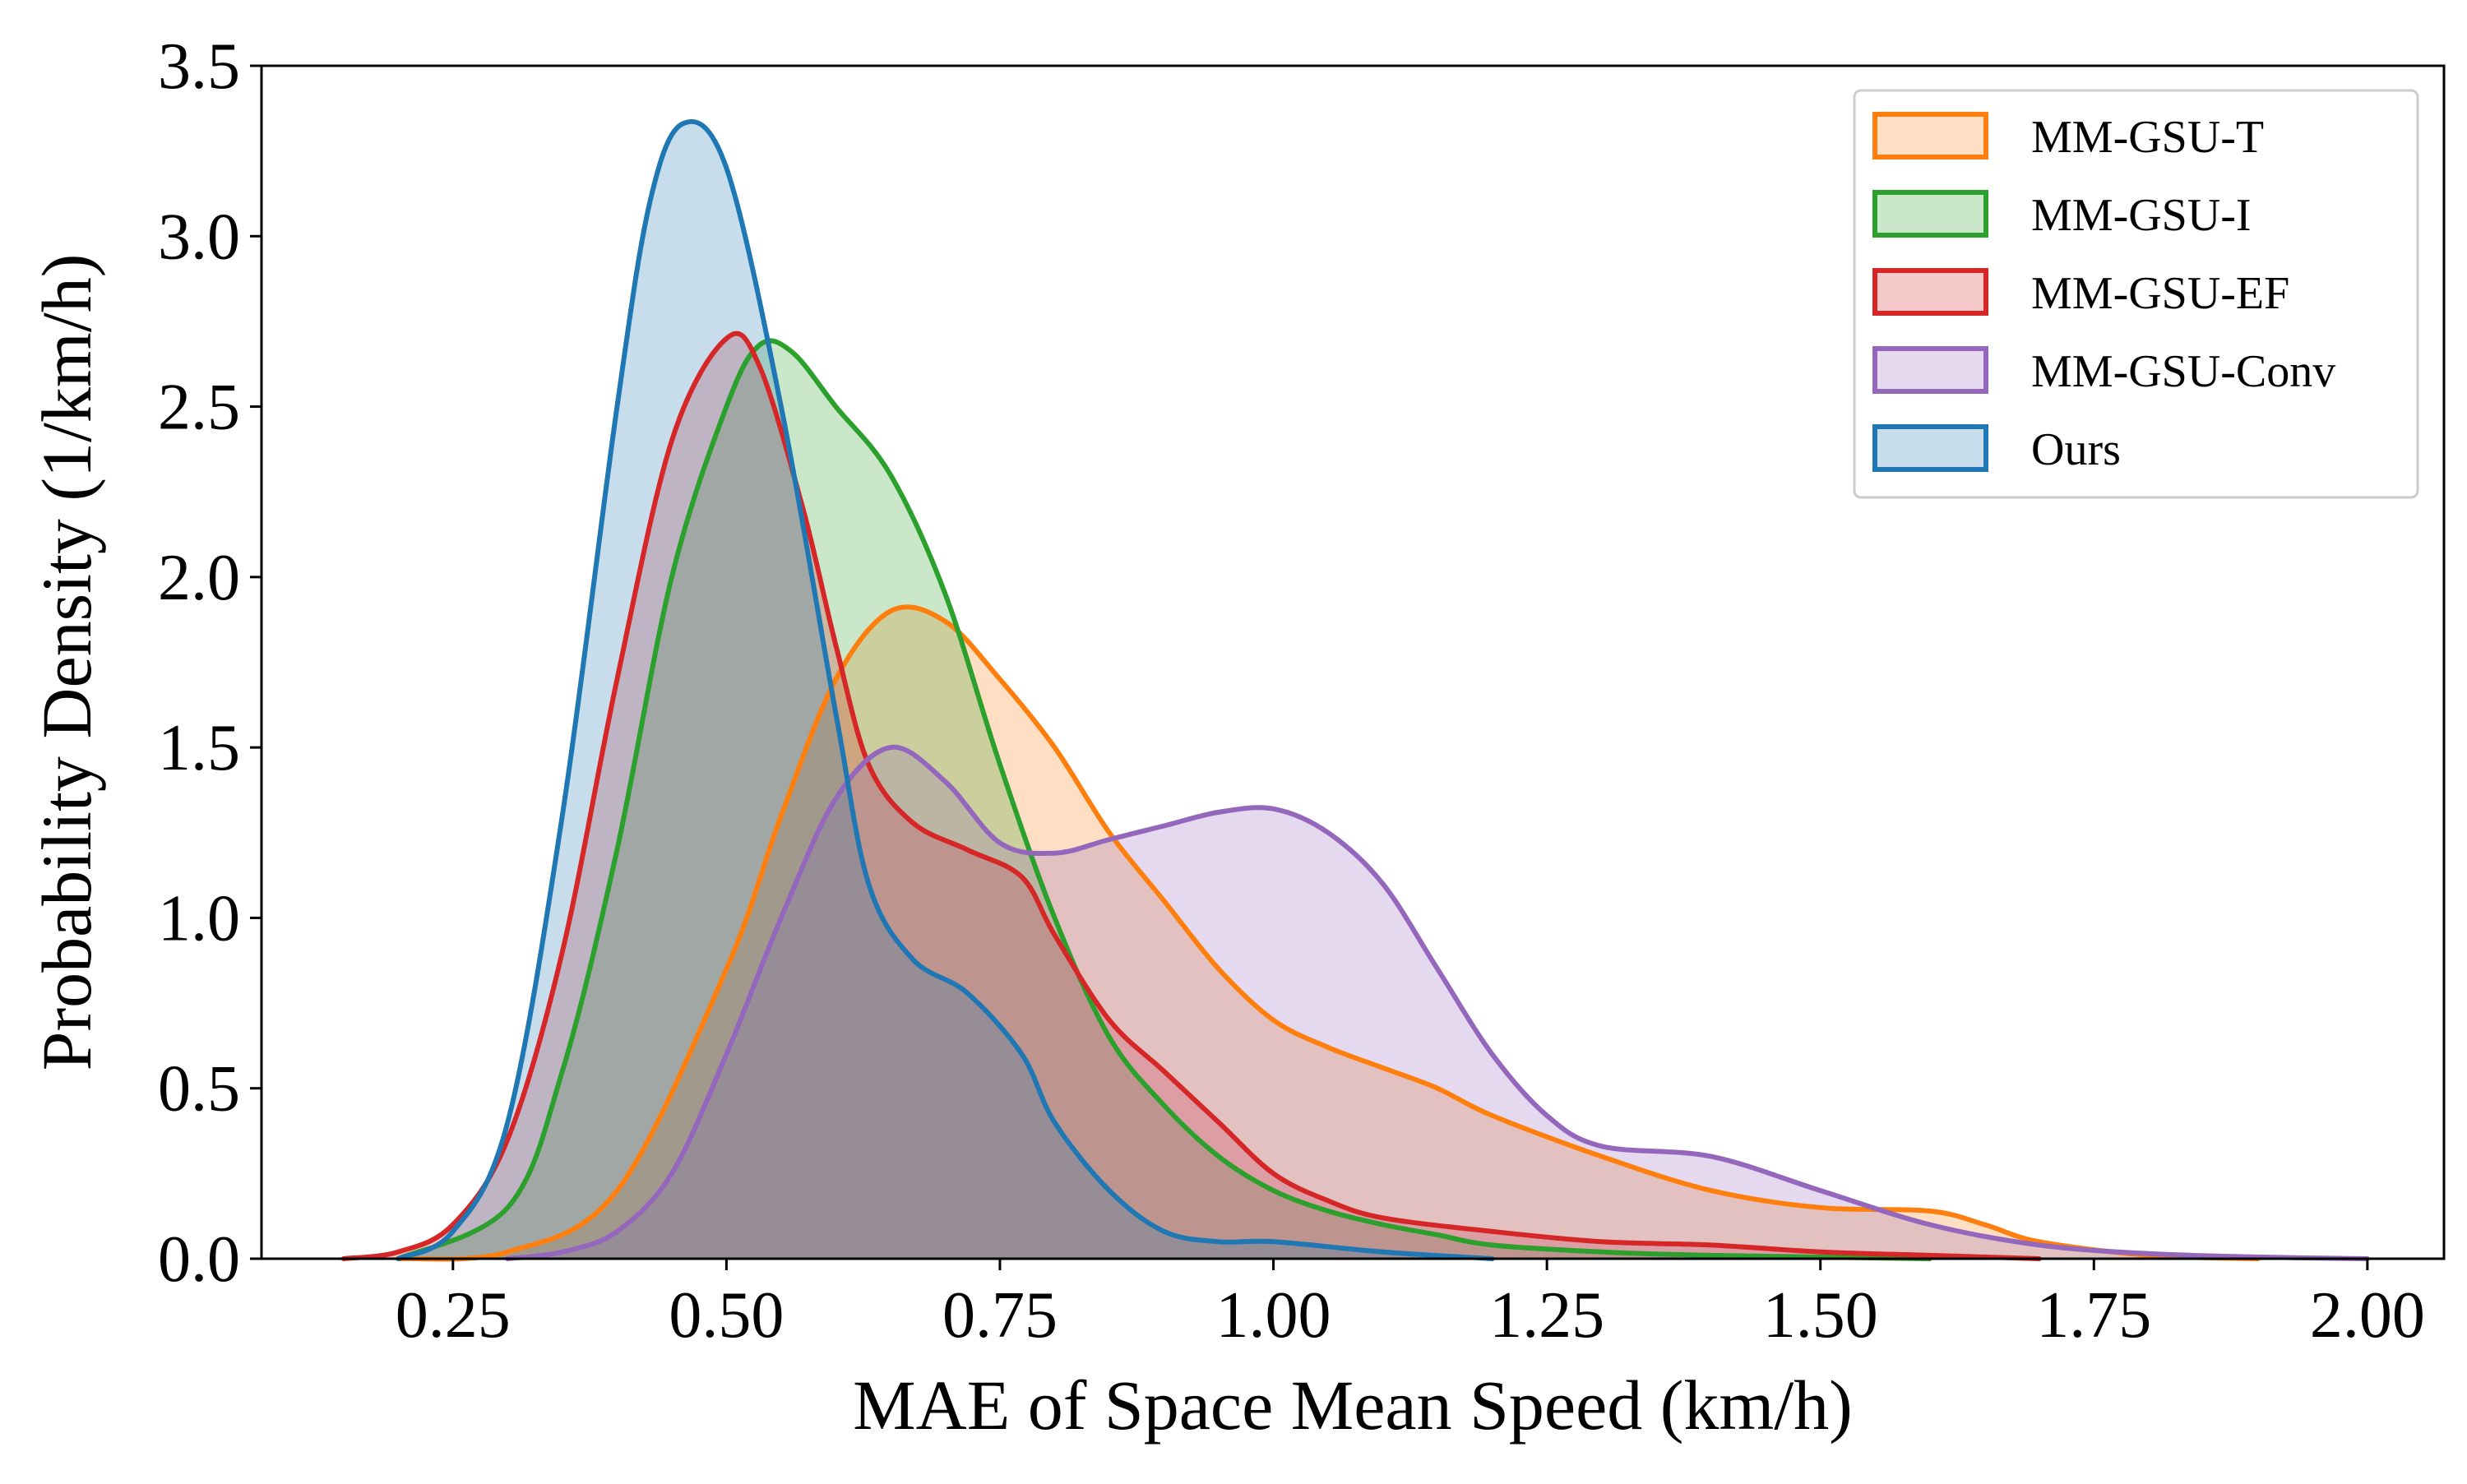 The image size is (2467, 1484). What do you see at coordinates (2147, 137) in the screenshot?
I see `legend-label-mm-gsu-t: MM-GSU-T` at bounding box center [2147, 137].